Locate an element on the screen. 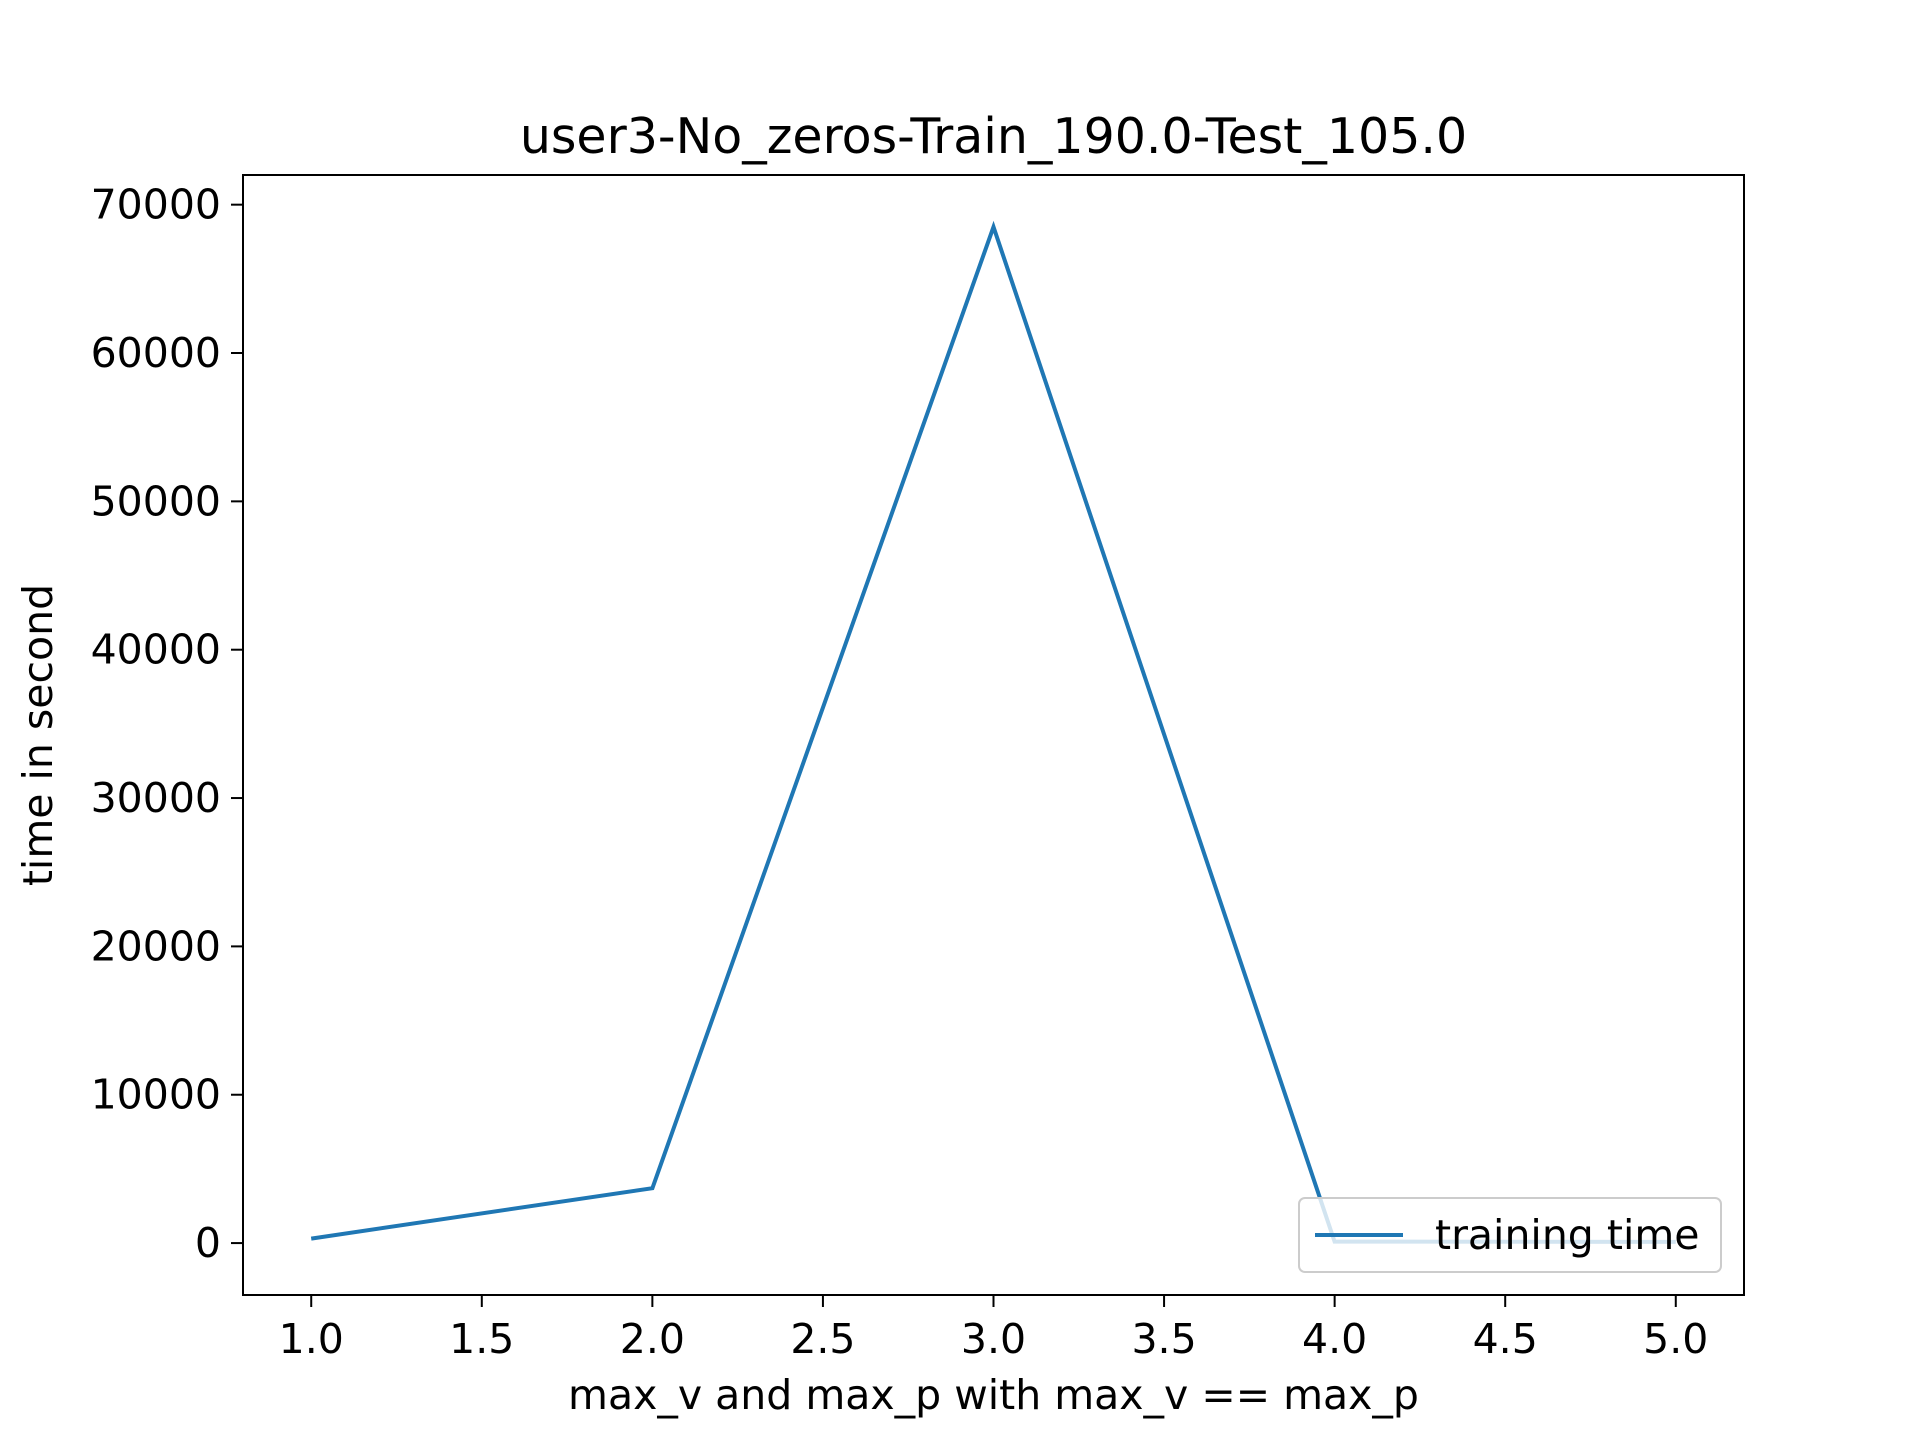 Image resolution: width=1920 pixels, height=1440 pixels. x-tick-label: 1.0 is located at coordinates (311, 1339).